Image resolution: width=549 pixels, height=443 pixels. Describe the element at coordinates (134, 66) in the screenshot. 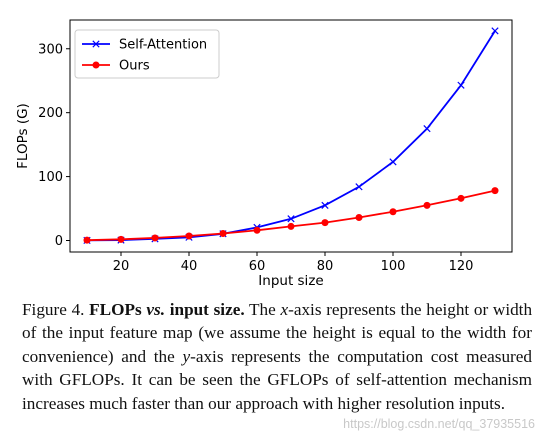

I see `legend-label: Ours` at that location.